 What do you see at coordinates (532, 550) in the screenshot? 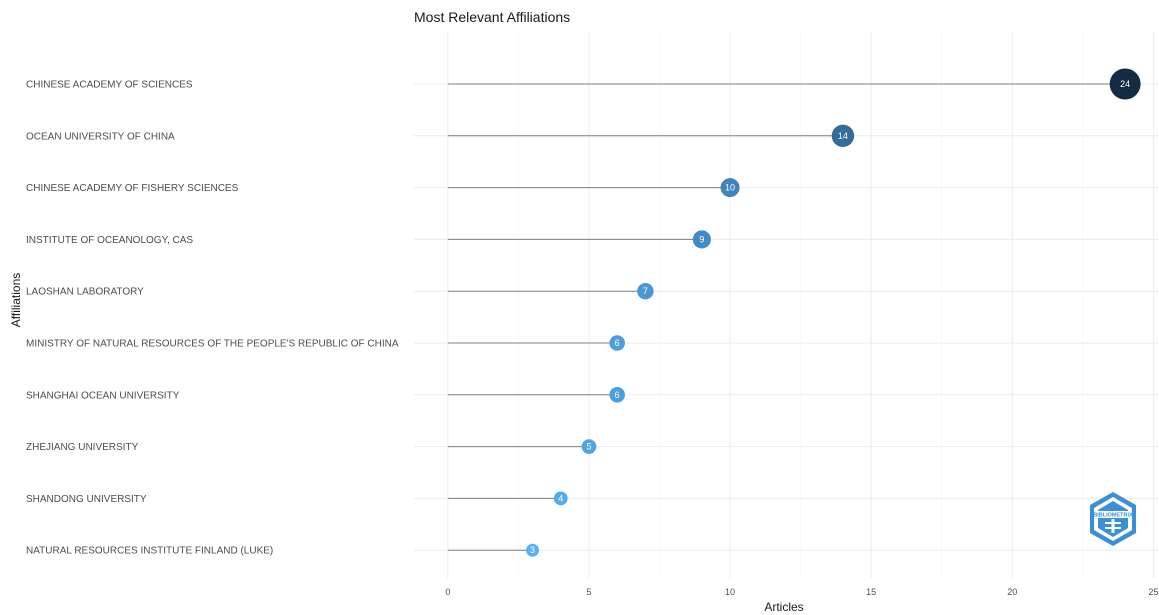
I see `dot-value-label: 3` at bounding box center [532, 550].